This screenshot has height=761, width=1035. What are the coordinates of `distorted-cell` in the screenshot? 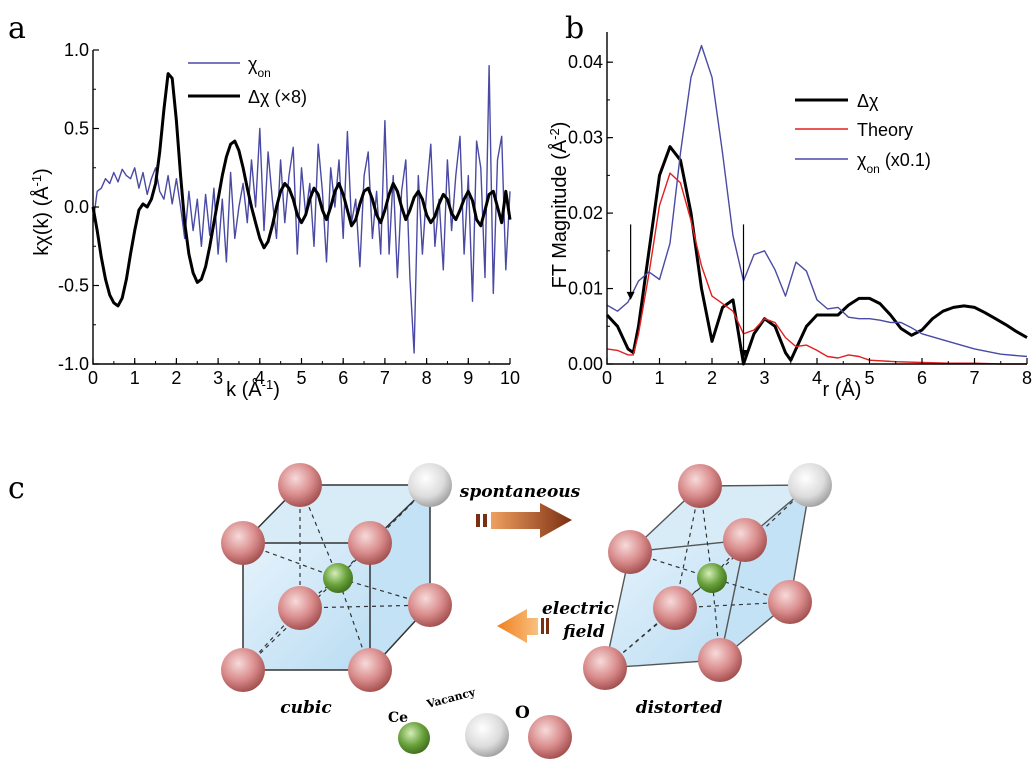 It's located at (707, 576).